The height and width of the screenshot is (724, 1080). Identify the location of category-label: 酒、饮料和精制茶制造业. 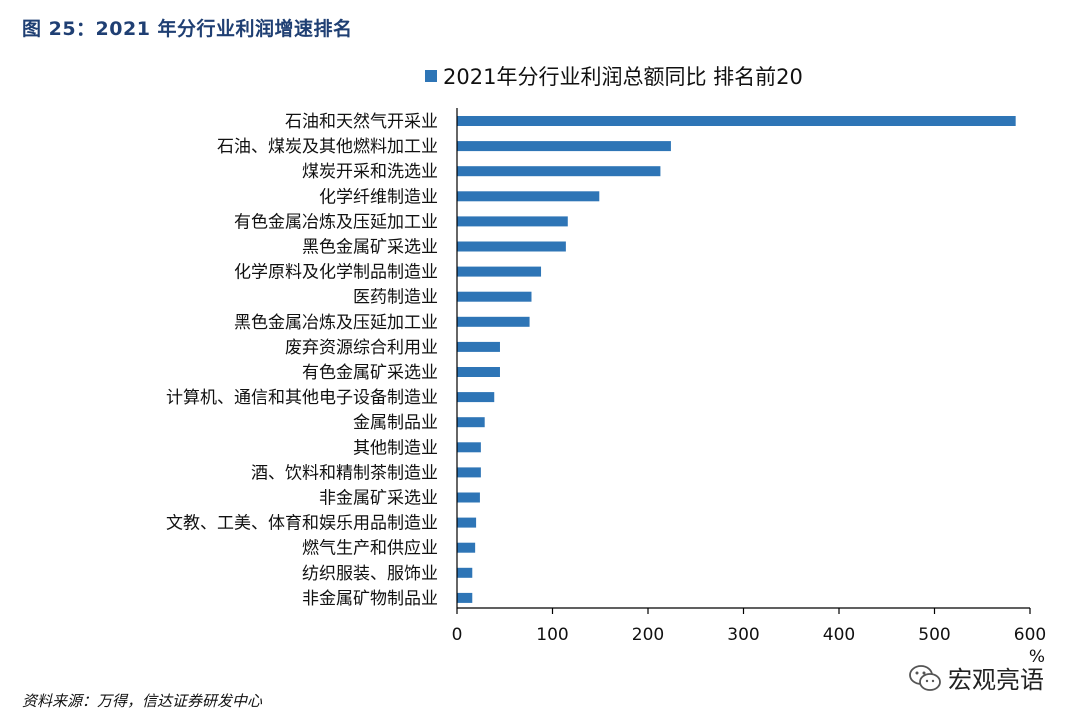
(344, 473).